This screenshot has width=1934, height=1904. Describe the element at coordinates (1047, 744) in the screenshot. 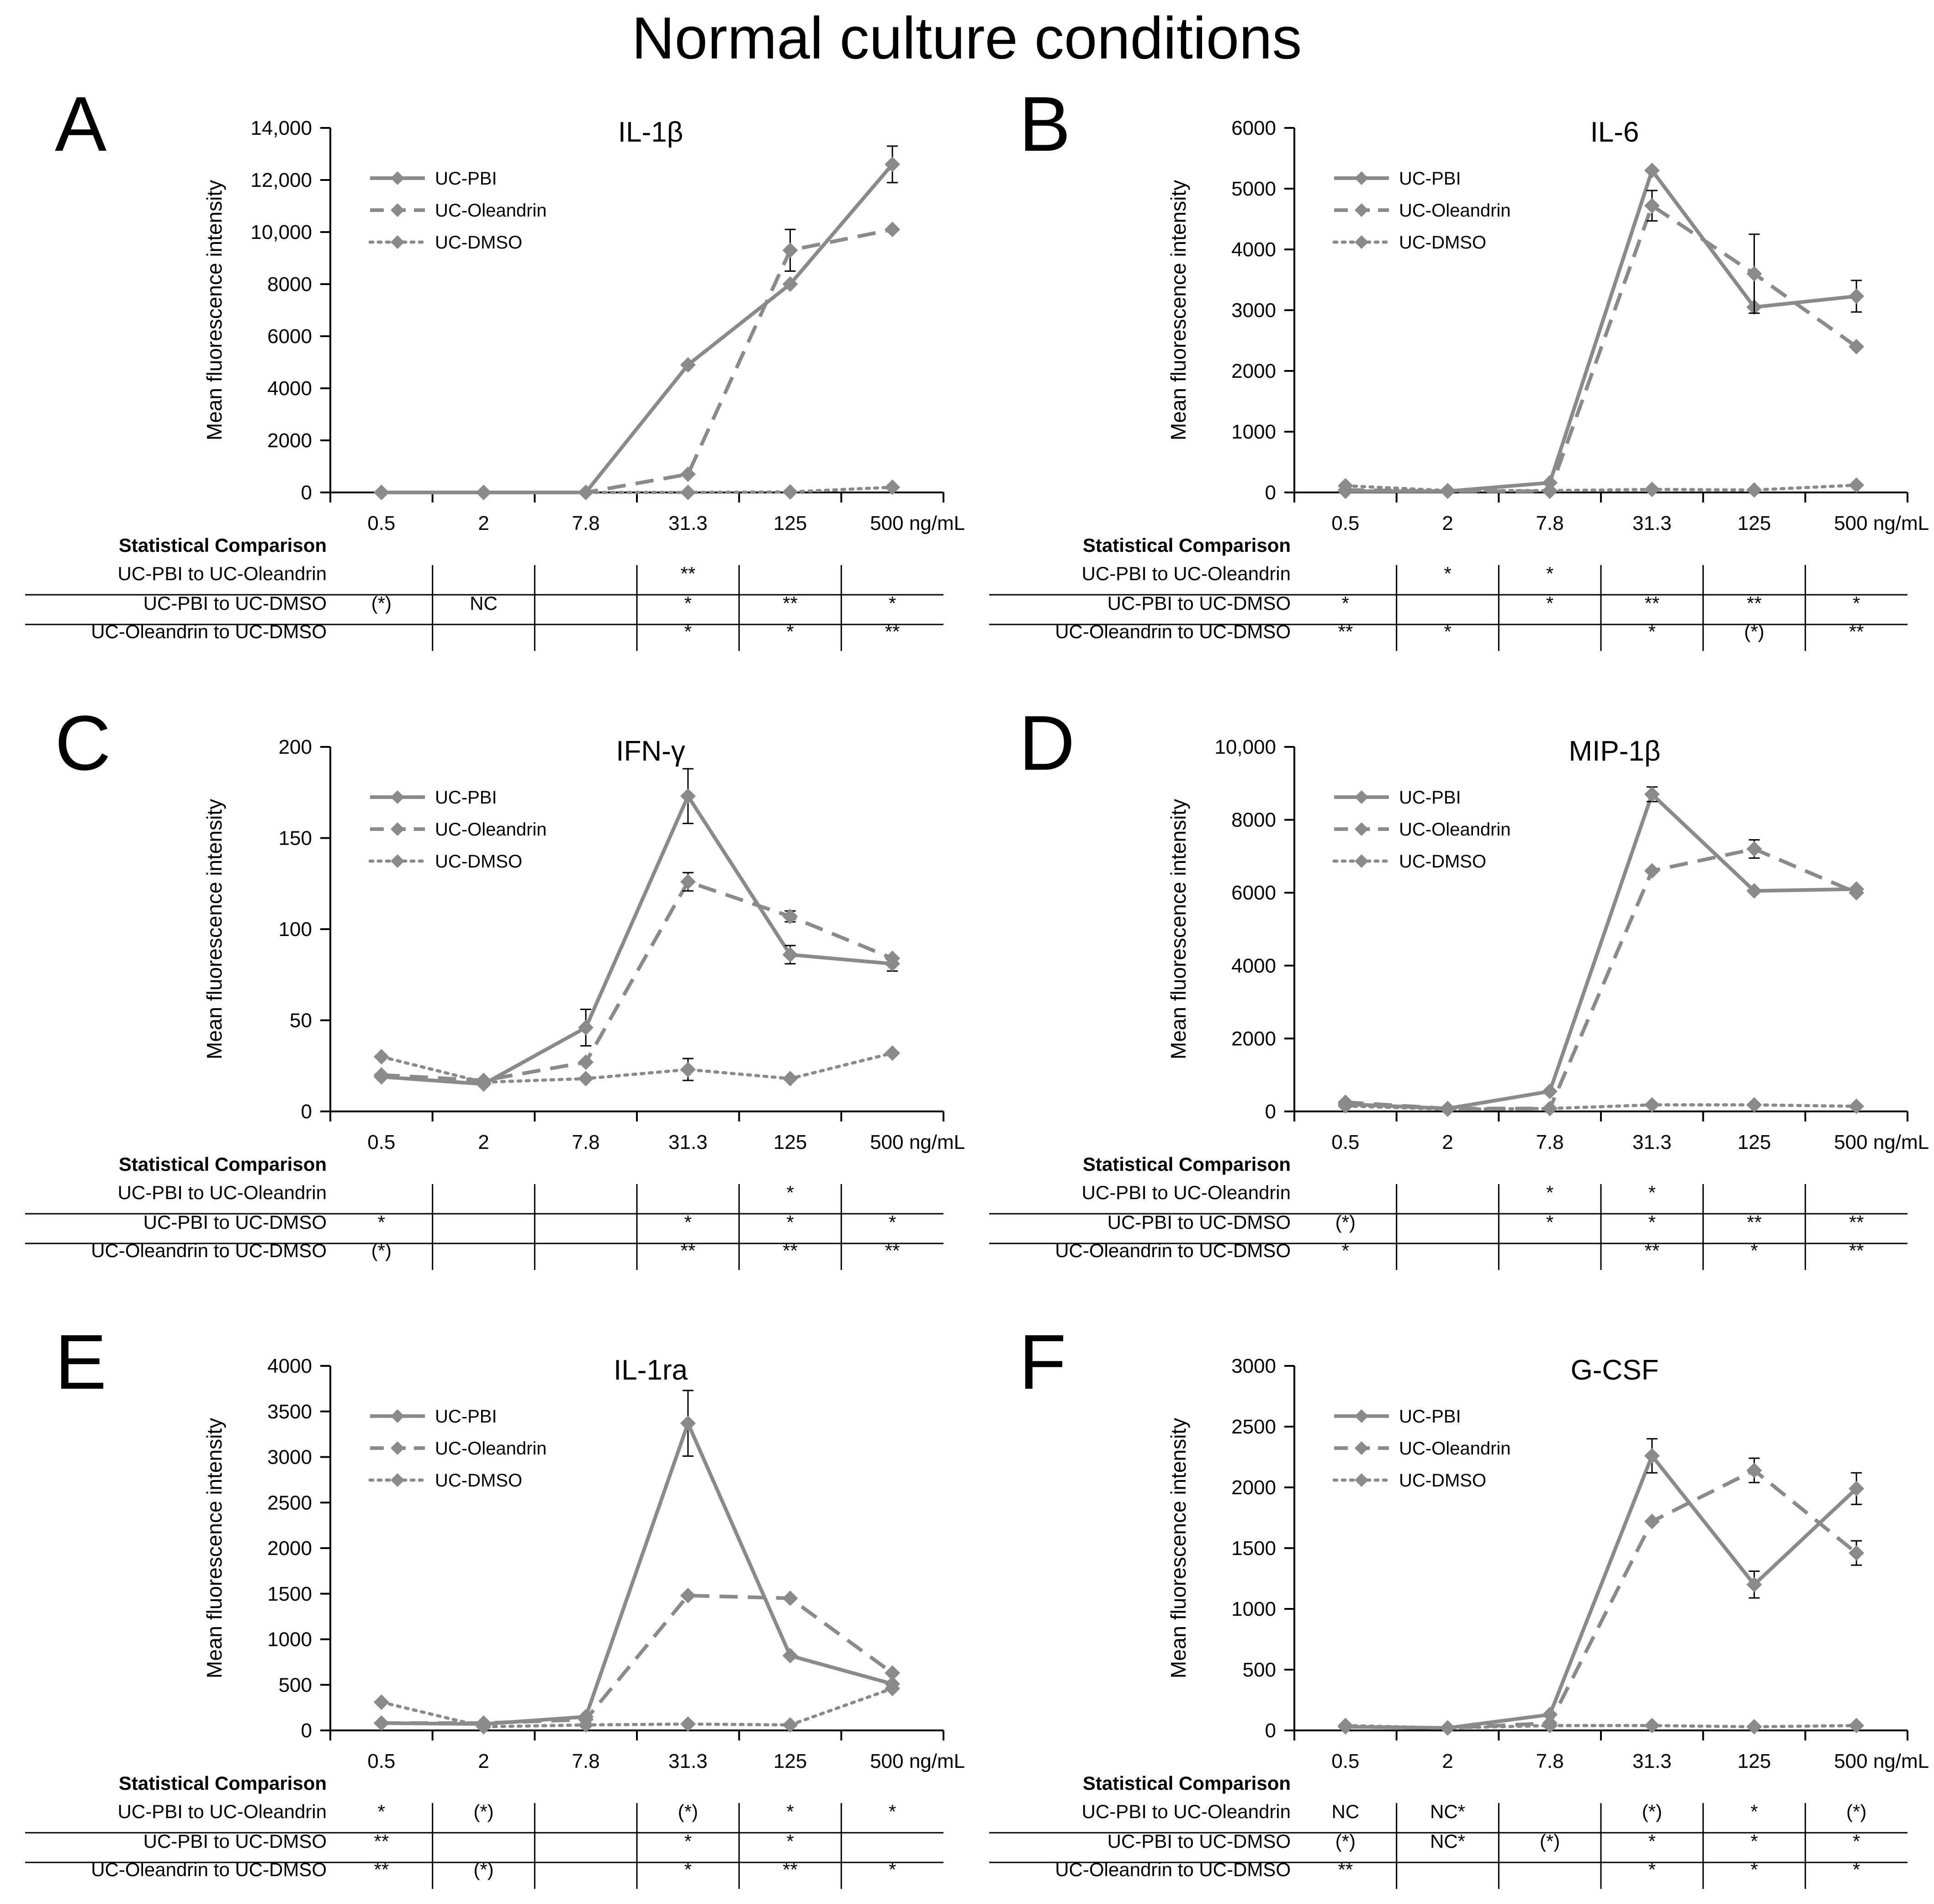

I see `panel-letter: D` at that location.